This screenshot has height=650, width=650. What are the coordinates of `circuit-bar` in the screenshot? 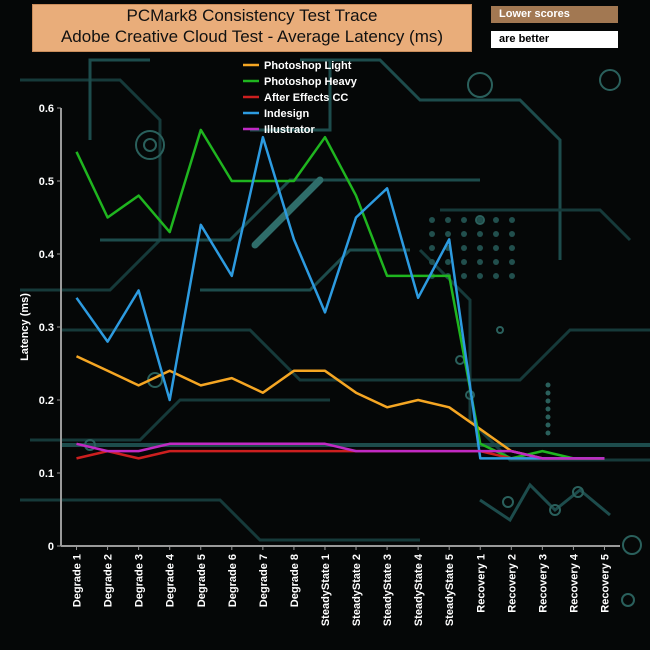 It's located at (287, 212).